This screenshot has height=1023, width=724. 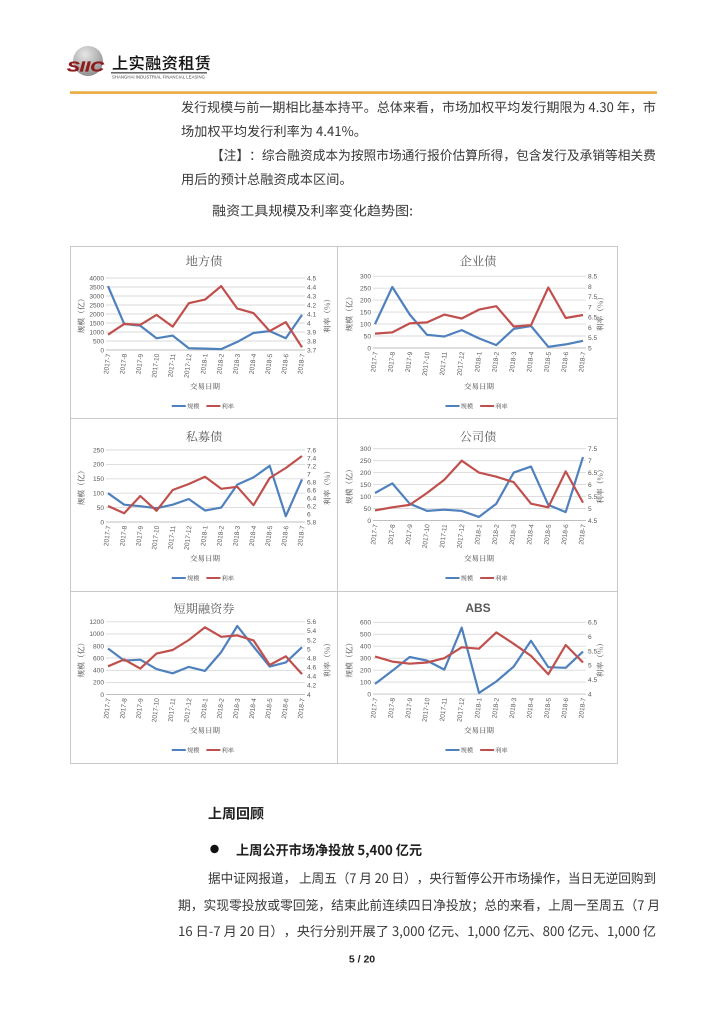 What do you see at coordinates (365, 312) in the screenshot?
I see `svg-text: 150` at bounding box center [365, 312].